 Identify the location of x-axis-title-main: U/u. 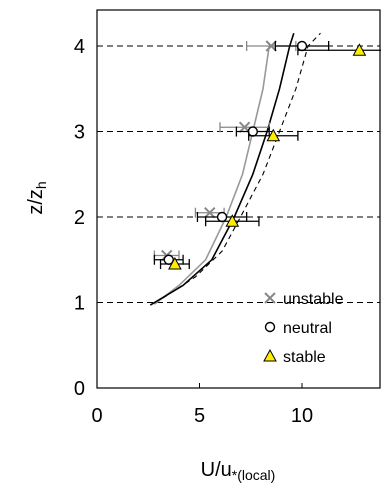
(216, 470).